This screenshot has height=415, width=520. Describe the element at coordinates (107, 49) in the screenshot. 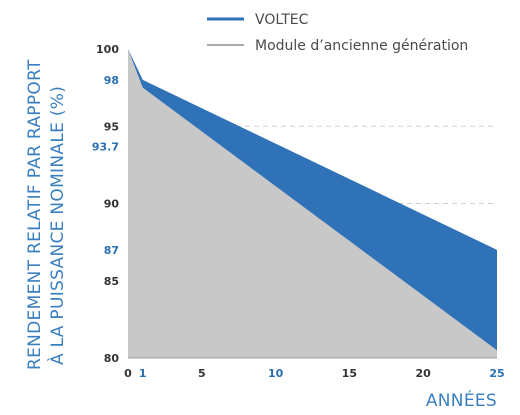

I see `y-tick-label: 100` at that location.